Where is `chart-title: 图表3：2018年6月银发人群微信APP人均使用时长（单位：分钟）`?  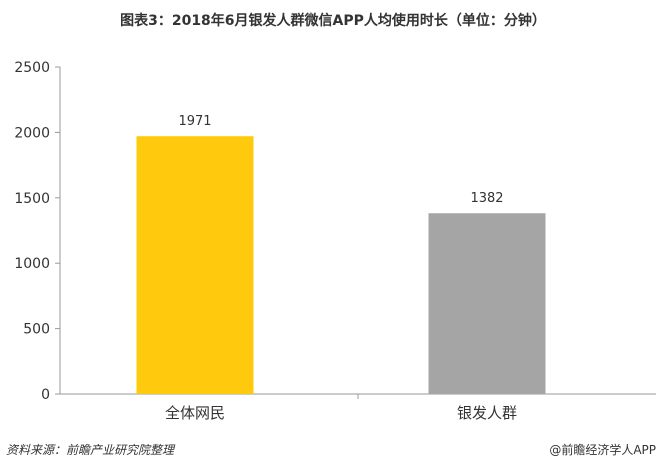 chart-title: 图表3：2018年6月银发人群微信APP人均使用时长（单位：分钟） is located at coordinates (333, 21).